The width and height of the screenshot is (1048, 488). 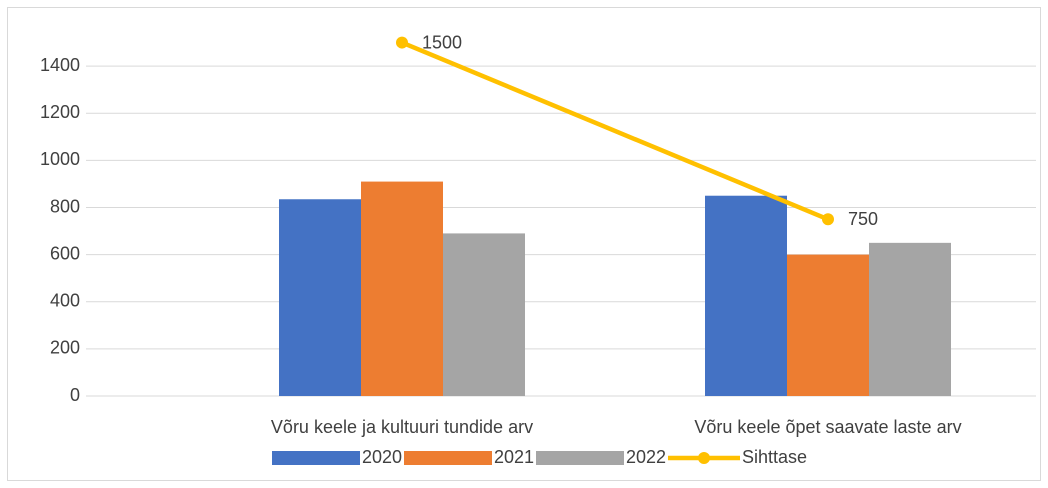 I want to click on y-tick-label: 800, so click(x=65, y=206).